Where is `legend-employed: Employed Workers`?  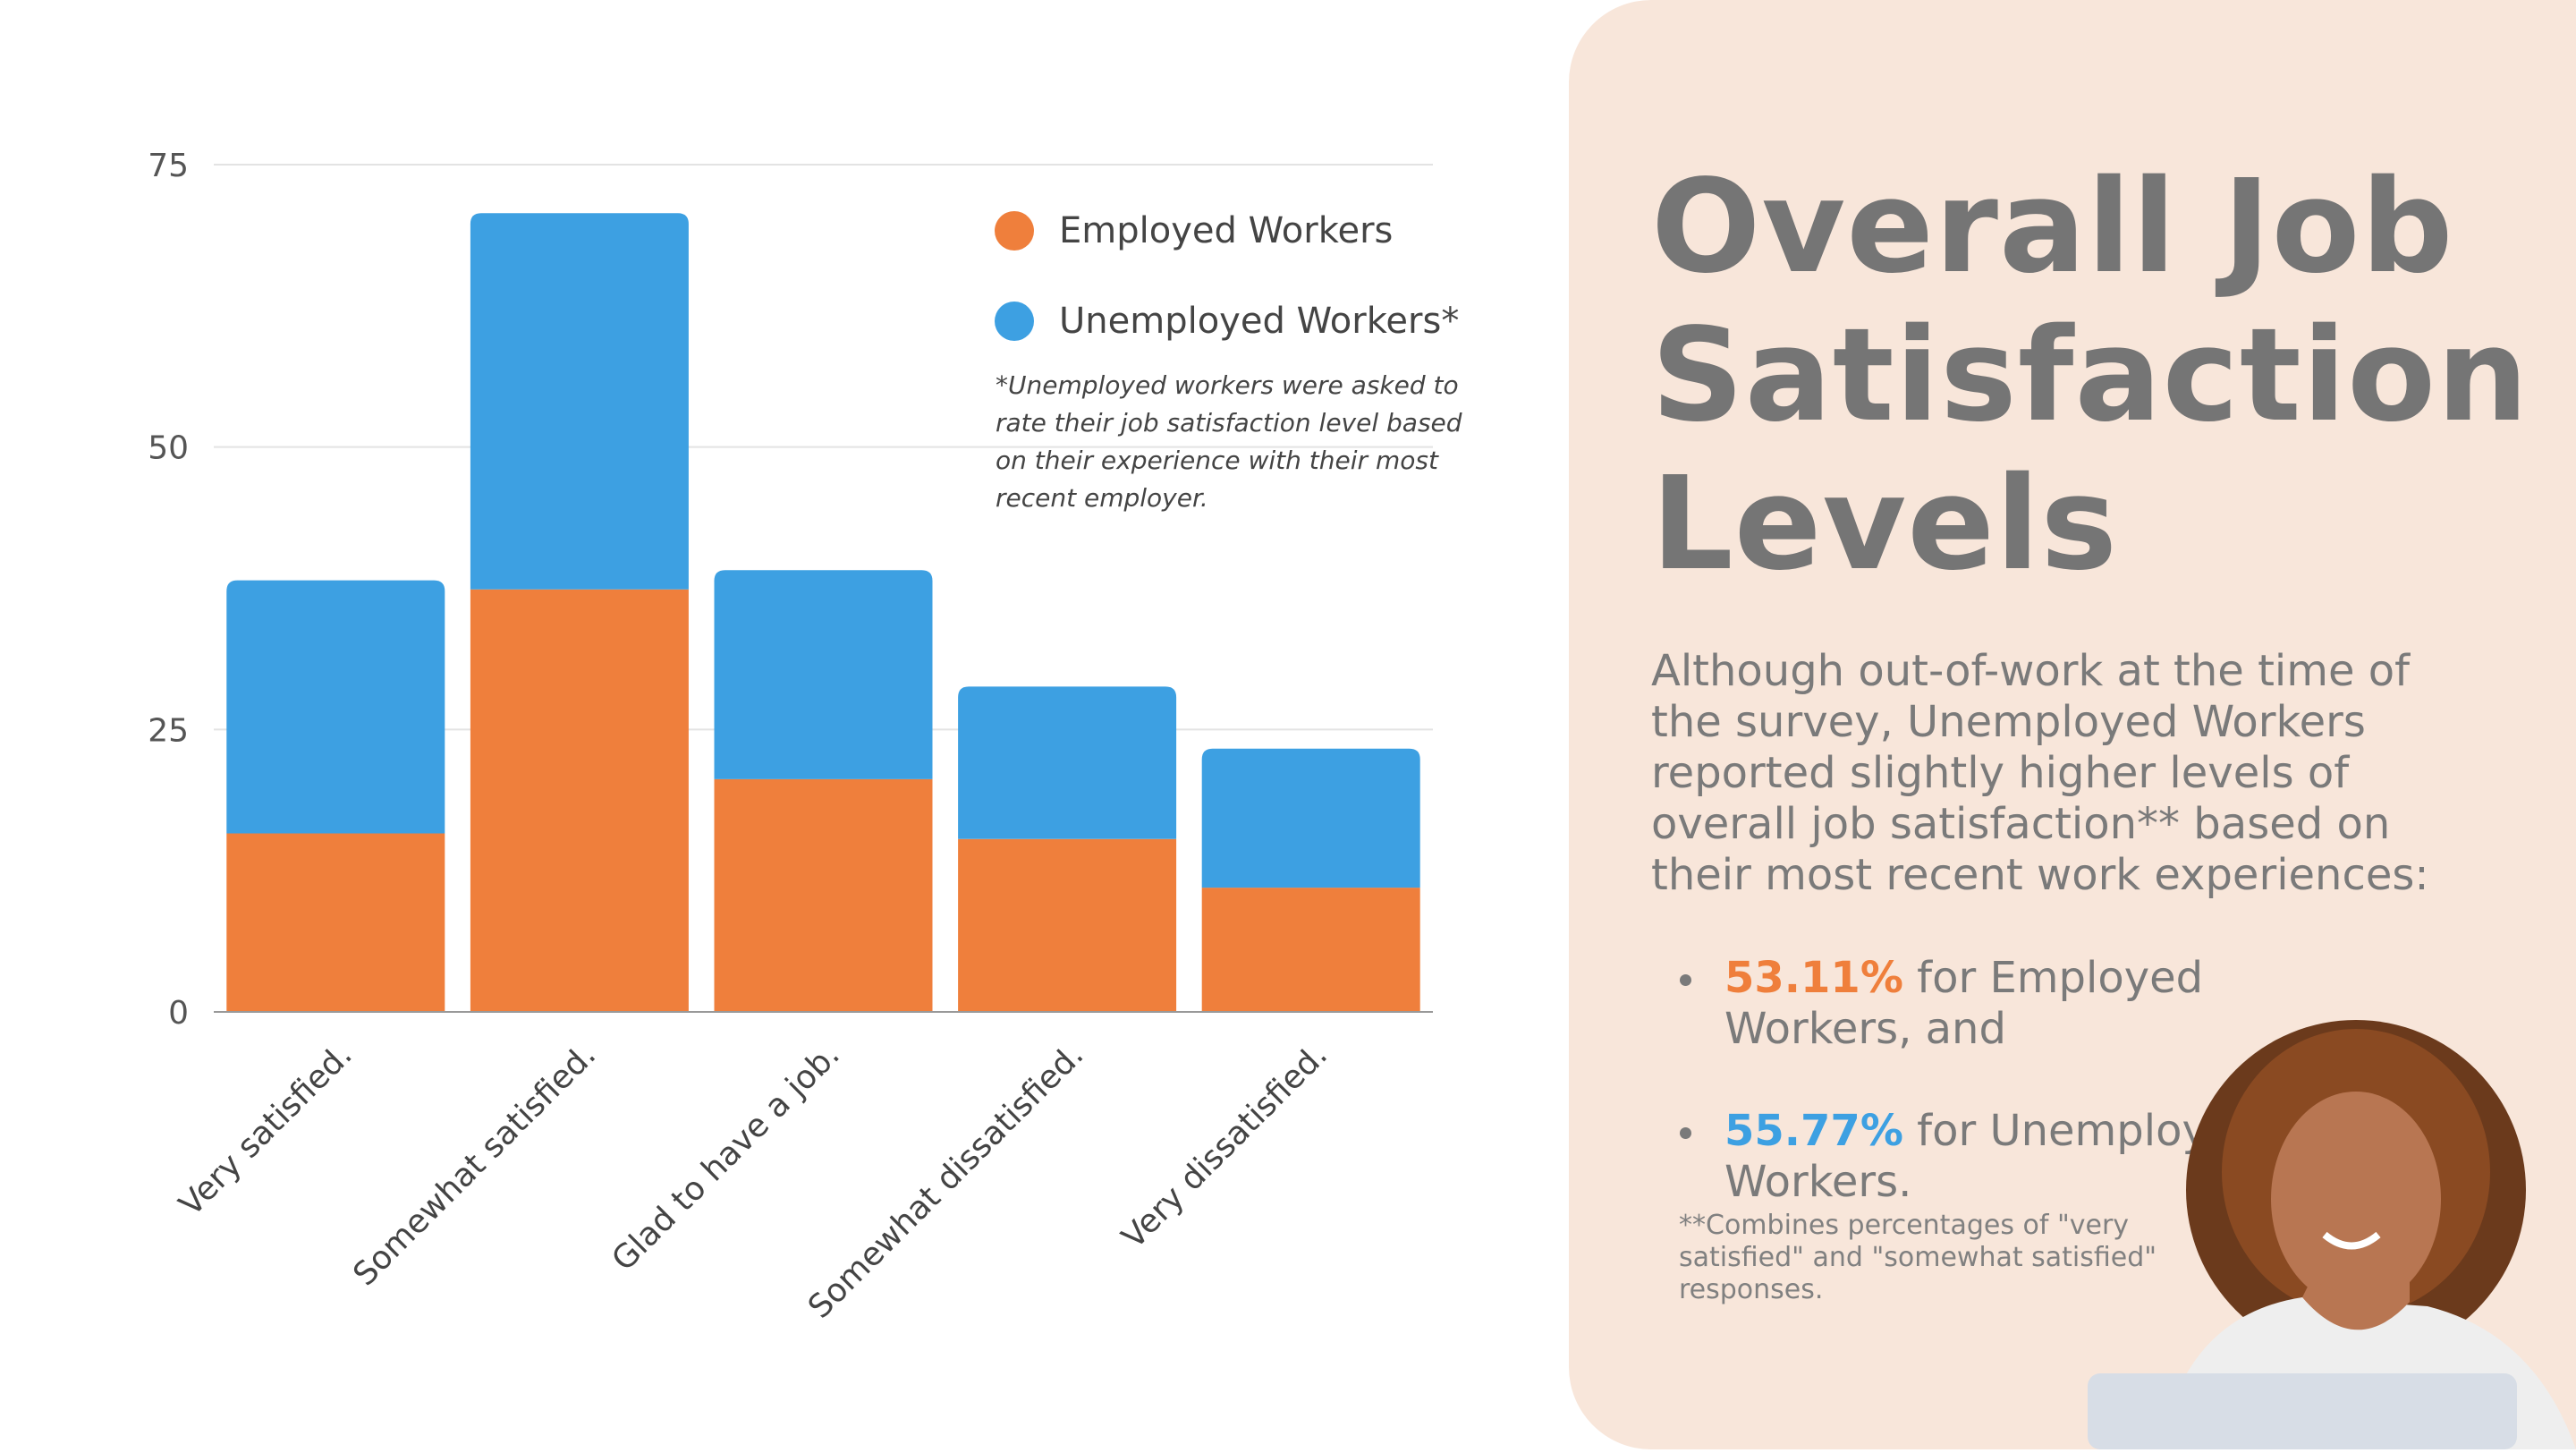
legend-employed: Employed Workers is located at coordinates (1194, 230).